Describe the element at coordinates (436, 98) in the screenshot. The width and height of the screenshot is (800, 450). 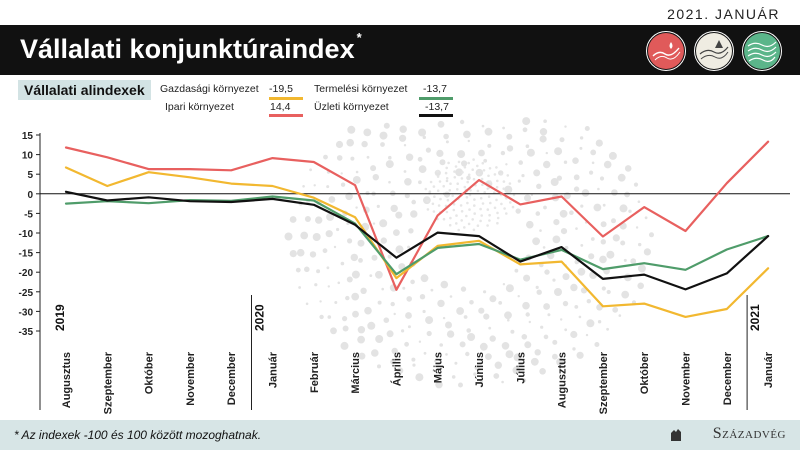
I see `legend-swatch-termelesi` at that location.